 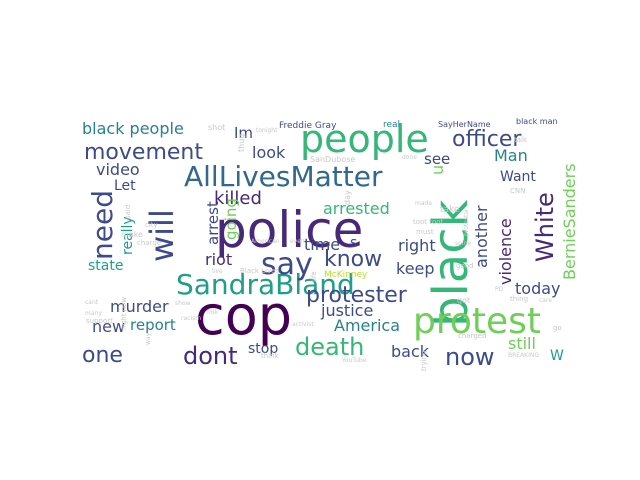 What do you see at coordinates (217, 271) in the screenshot?
I see `word-live: live` at bounding box center [217, 271].